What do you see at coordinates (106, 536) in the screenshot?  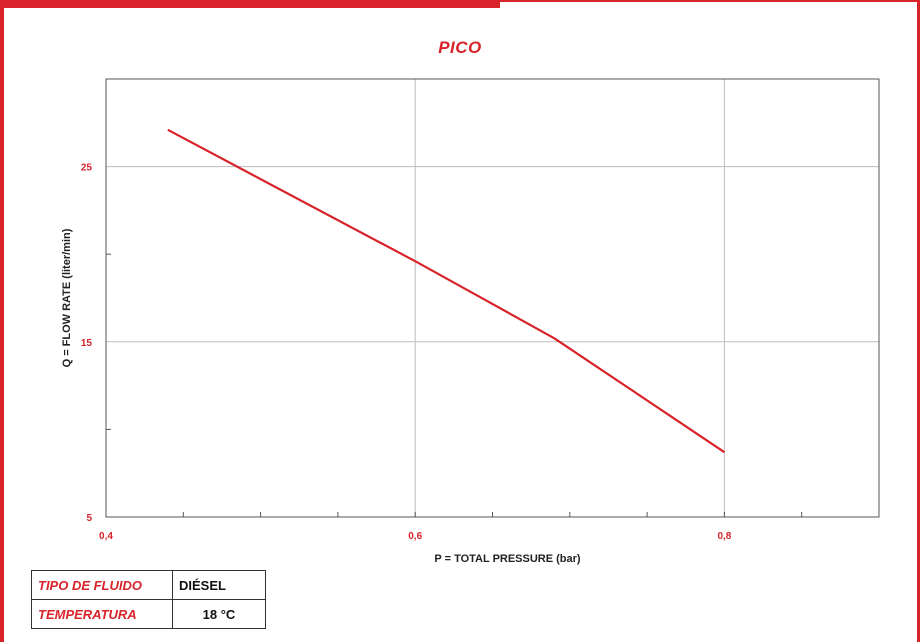 I see `x-tick-label: 0,4` at bounding box center [106, 536].